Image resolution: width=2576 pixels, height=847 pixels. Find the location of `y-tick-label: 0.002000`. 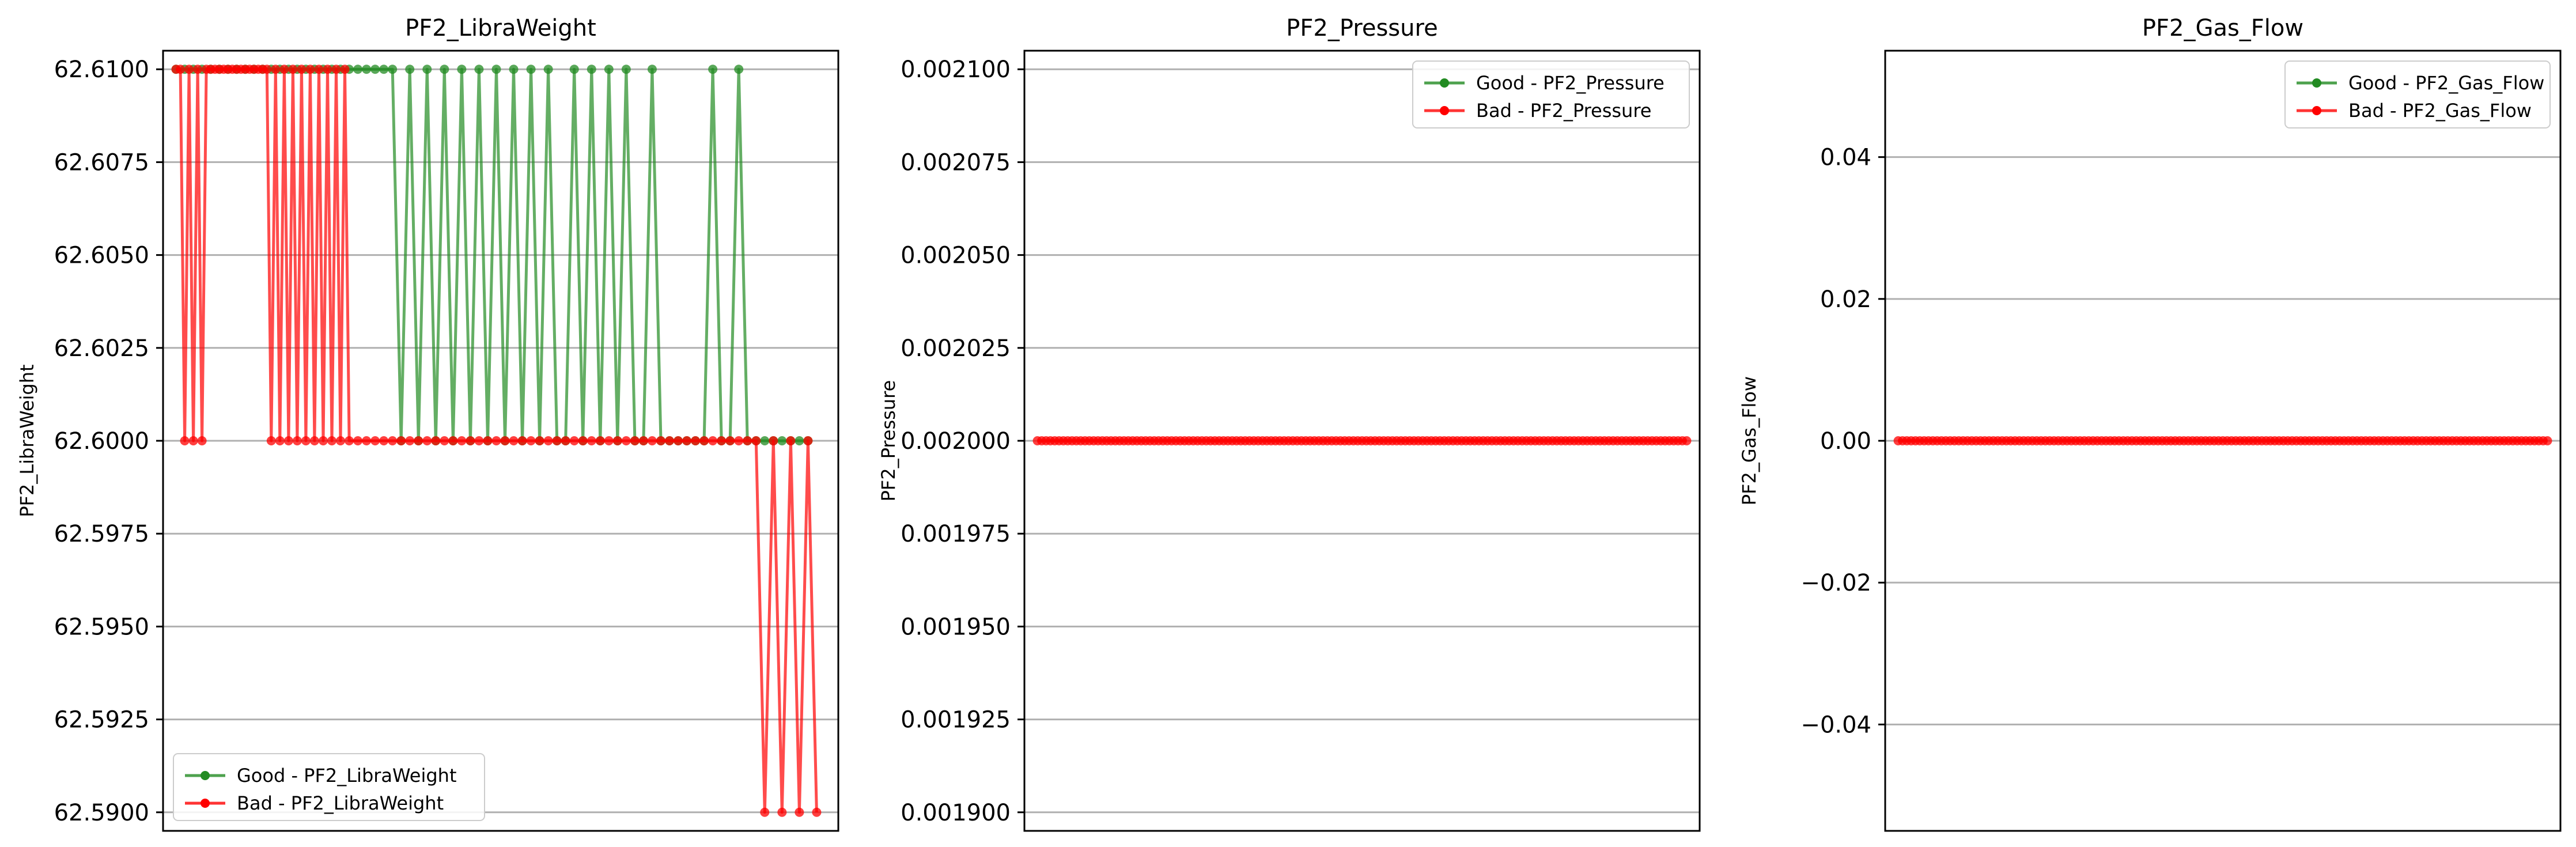

y-tick-label: 0.002000 is located at coordinates (956, 441).